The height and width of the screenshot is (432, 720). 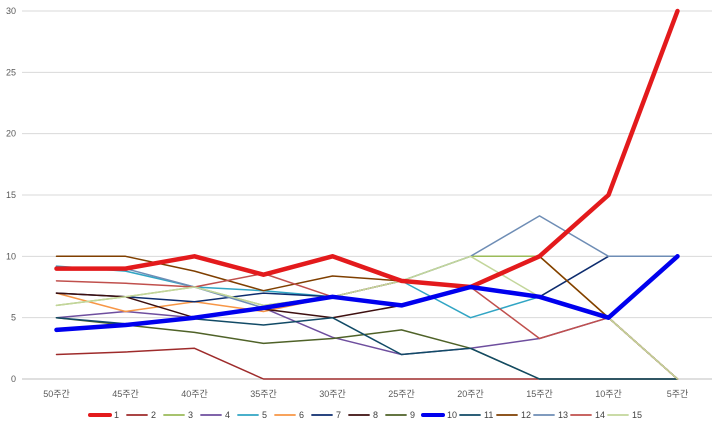 What do you see at coordinates (153, 415) in the screenshot?
I see `legend-label-2: 2` at bounding box center [153, 415].